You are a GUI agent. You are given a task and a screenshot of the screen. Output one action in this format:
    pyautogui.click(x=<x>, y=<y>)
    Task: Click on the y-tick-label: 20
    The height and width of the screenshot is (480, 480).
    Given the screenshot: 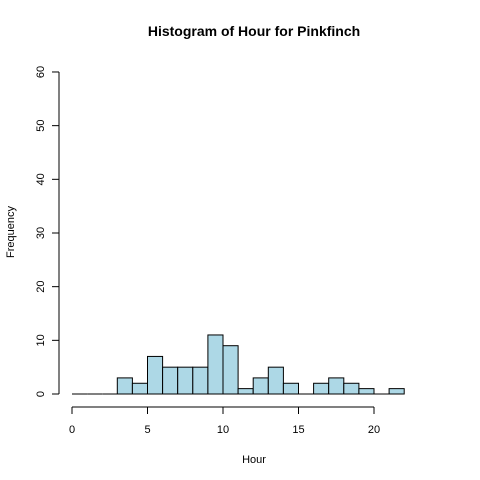 What is the action you would take?
    pyautogui.click(x=41, y=287)
    